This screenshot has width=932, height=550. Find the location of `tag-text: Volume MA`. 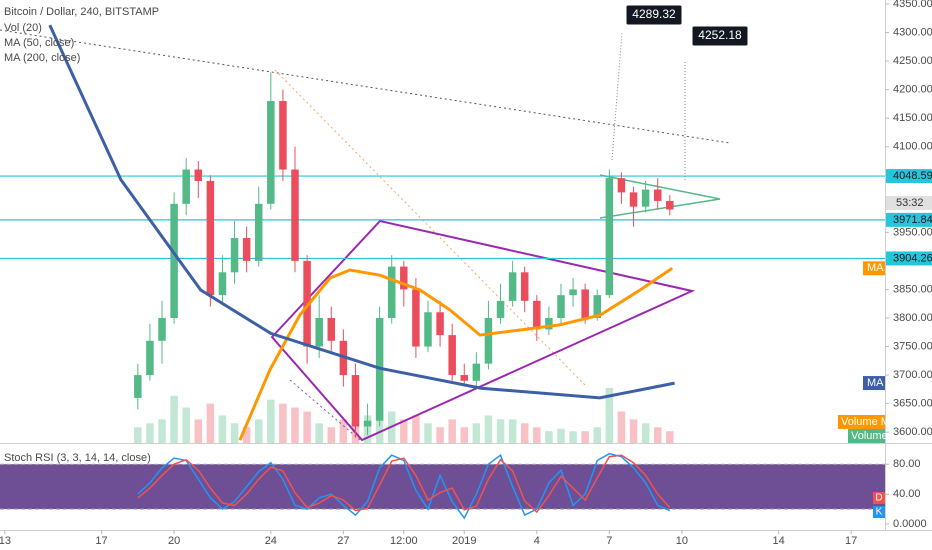

tag-text: Volume MA is located at coordinates (869, 422).